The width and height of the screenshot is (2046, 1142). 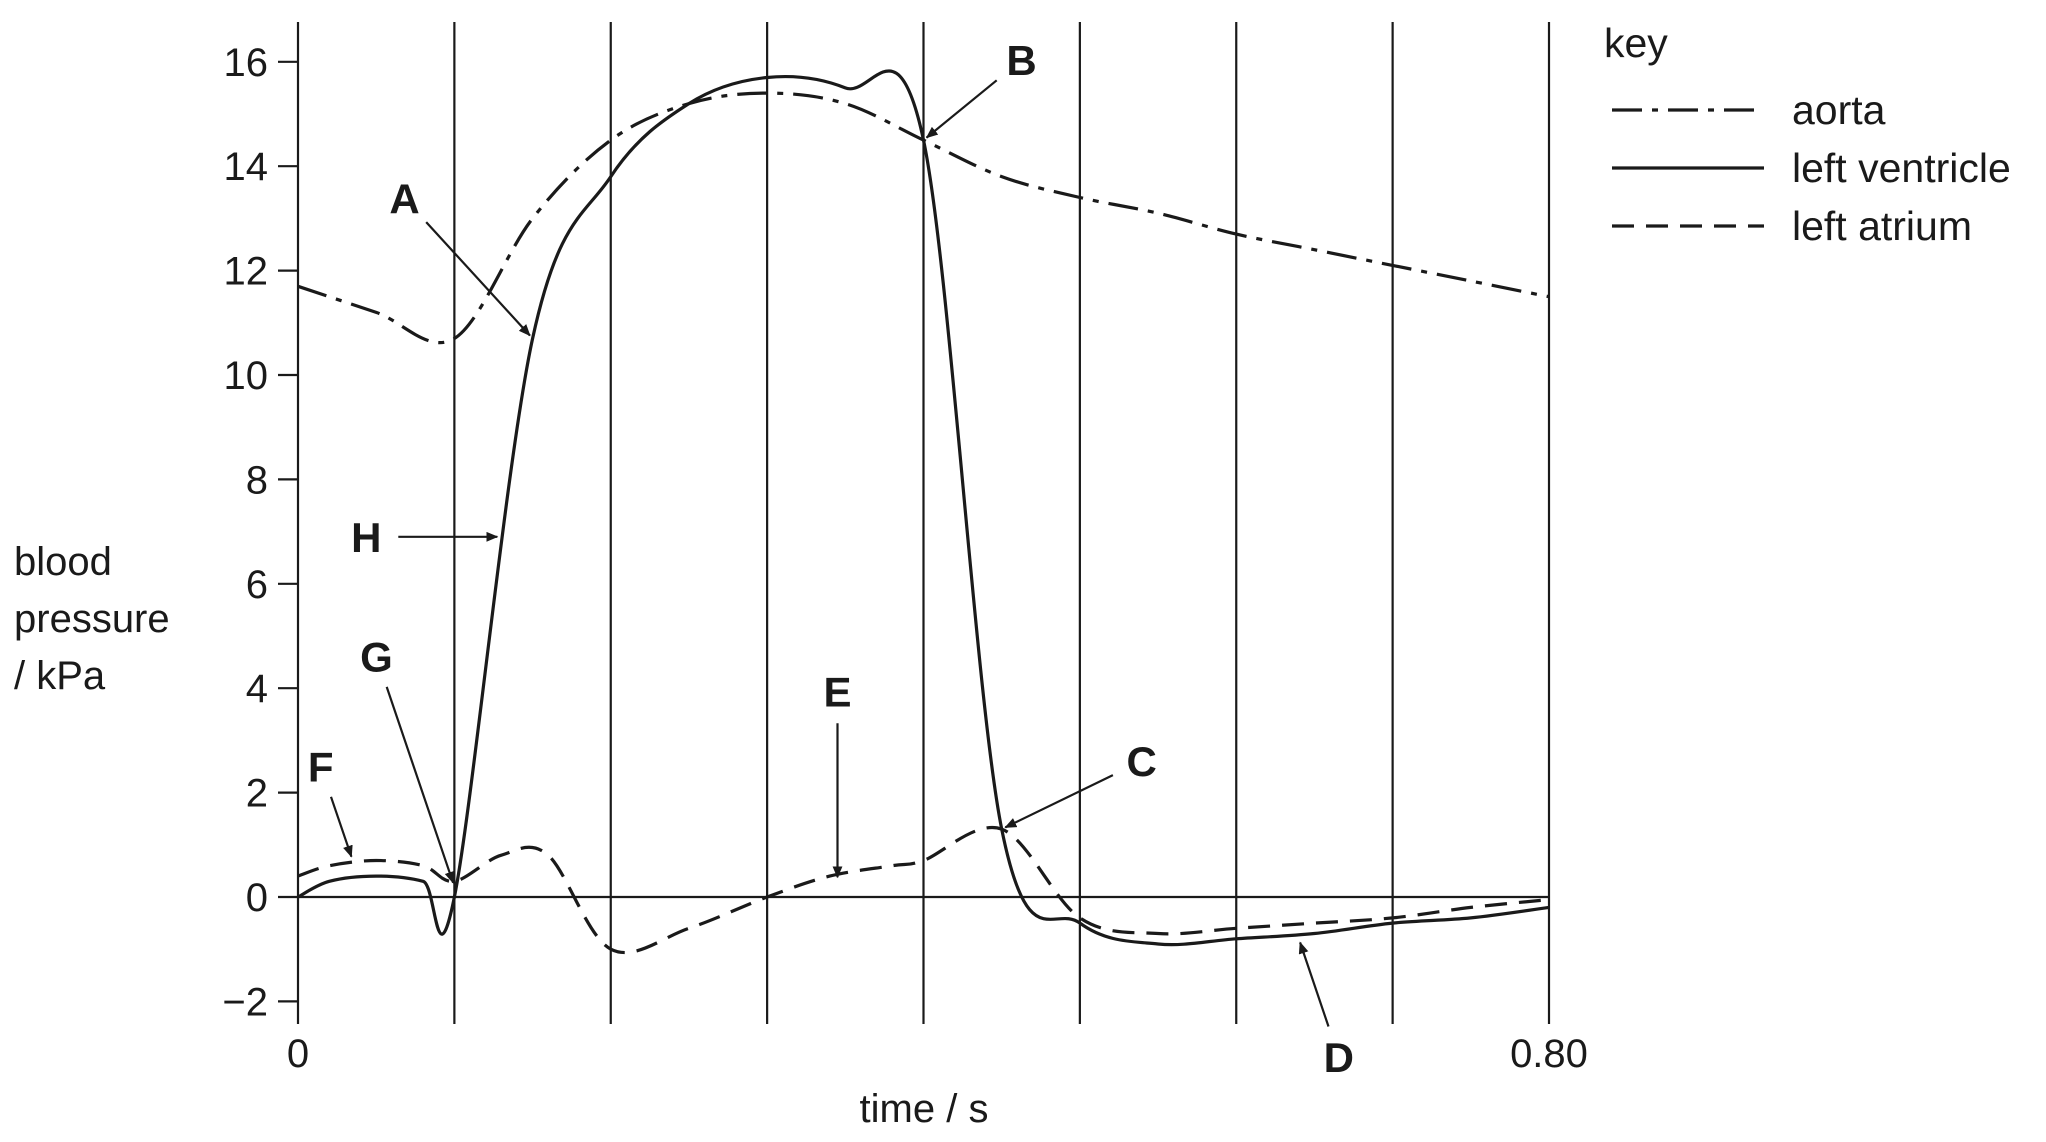 I want to click on y-tick-label-8: 14, so click(x=246, y=167).